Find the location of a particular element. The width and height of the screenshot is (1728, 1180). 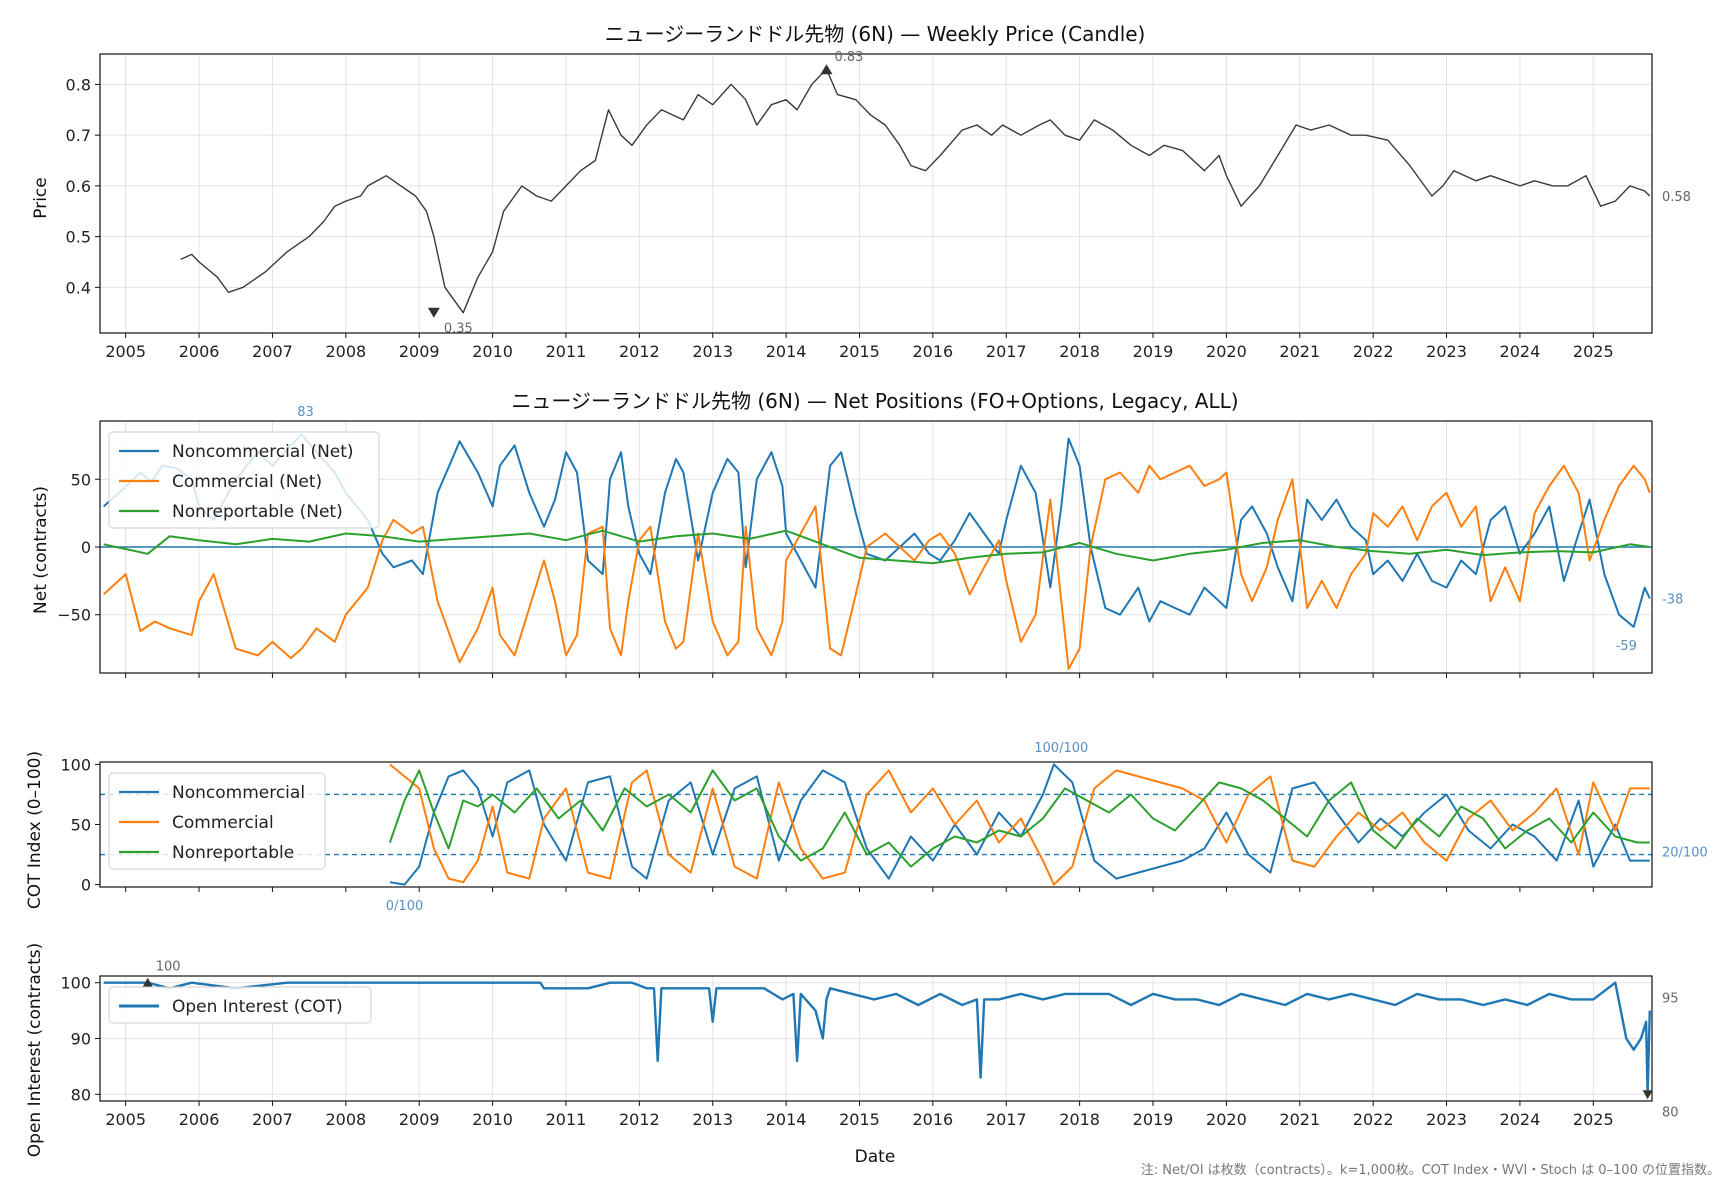

x-tick-label: 2021 is located at coordinates (1299, 351).